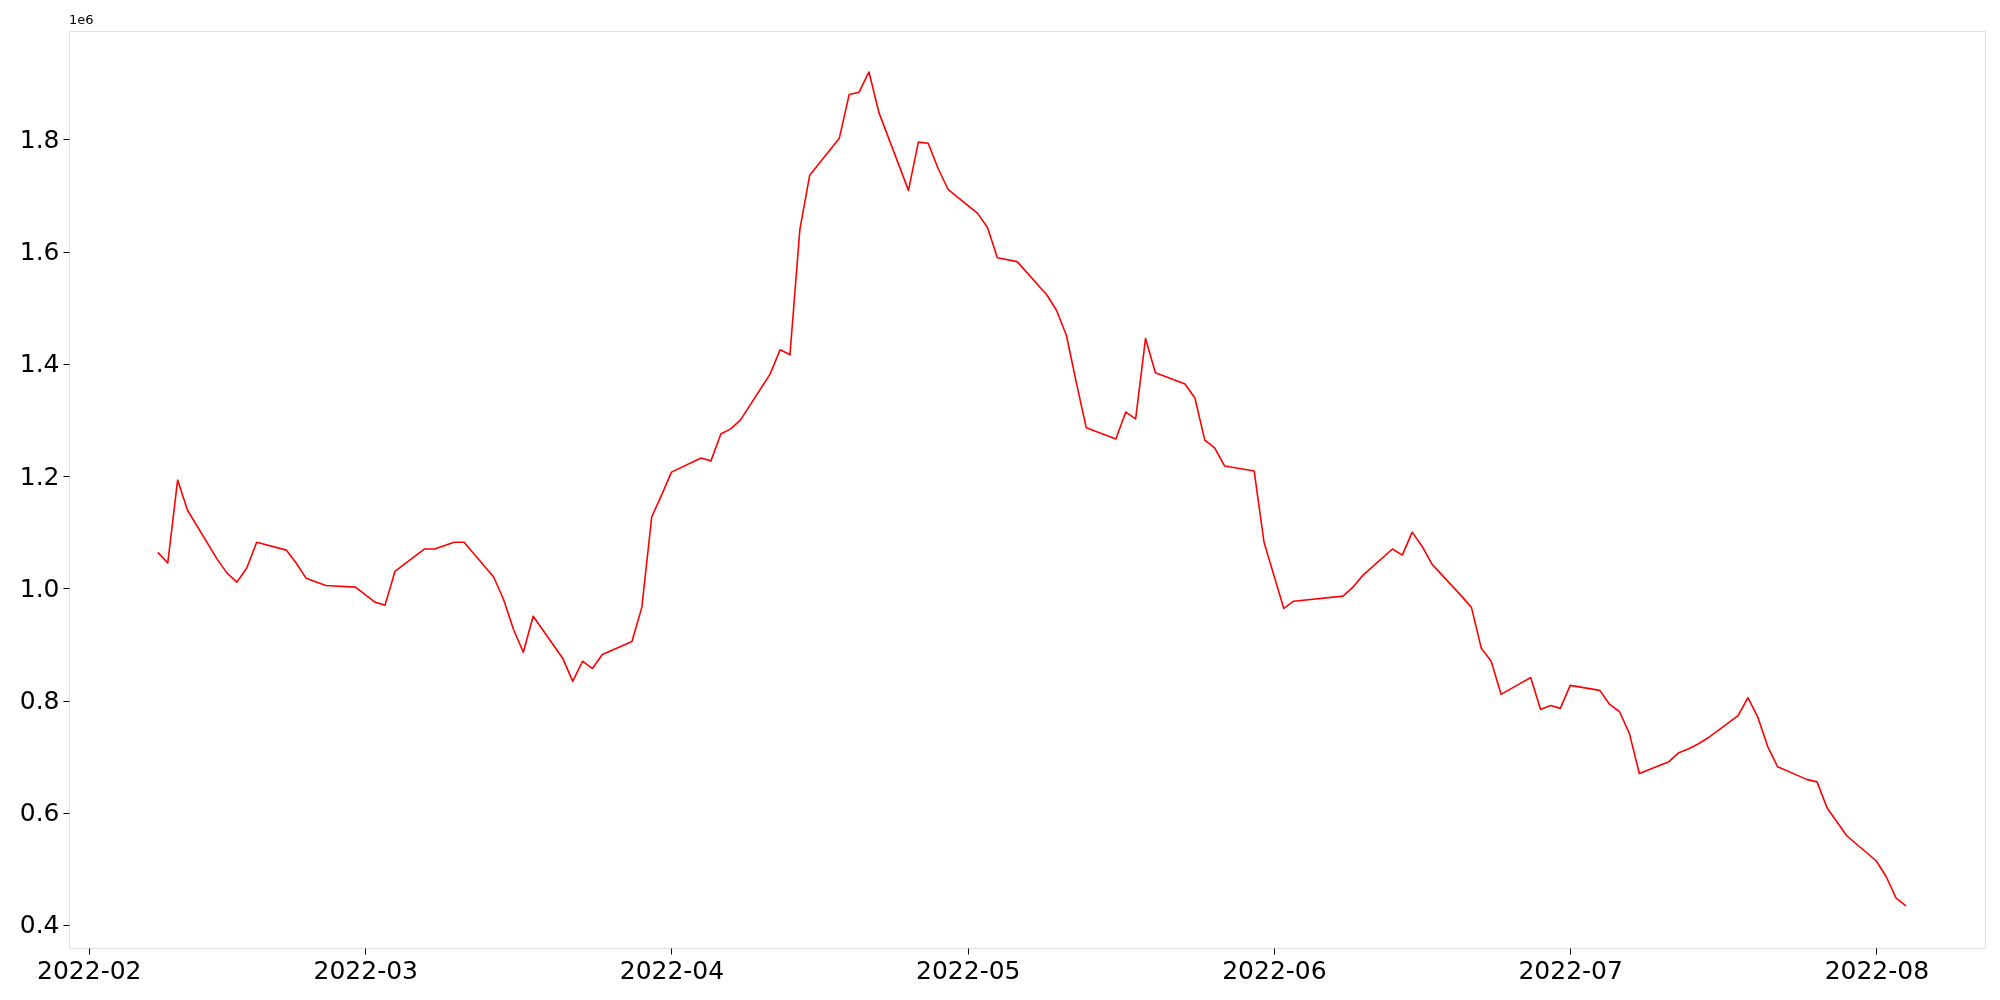  I want to click on x-tick-label: 2022-05, so click(968, 970).